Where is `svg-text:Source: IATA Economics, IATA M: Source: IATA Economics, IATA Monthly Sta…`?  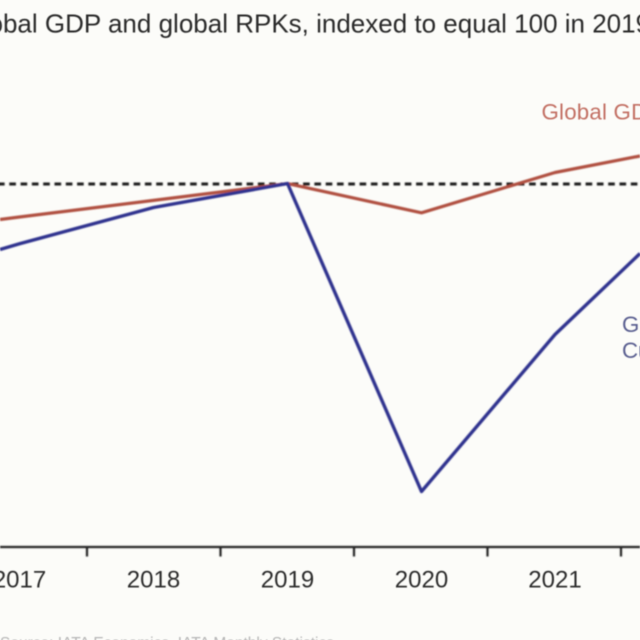
svg-text:Source: IATA Economics, IATA M: Source: IATA Economics, IATA Monthly Sta… is located at coordinates (167, 637).